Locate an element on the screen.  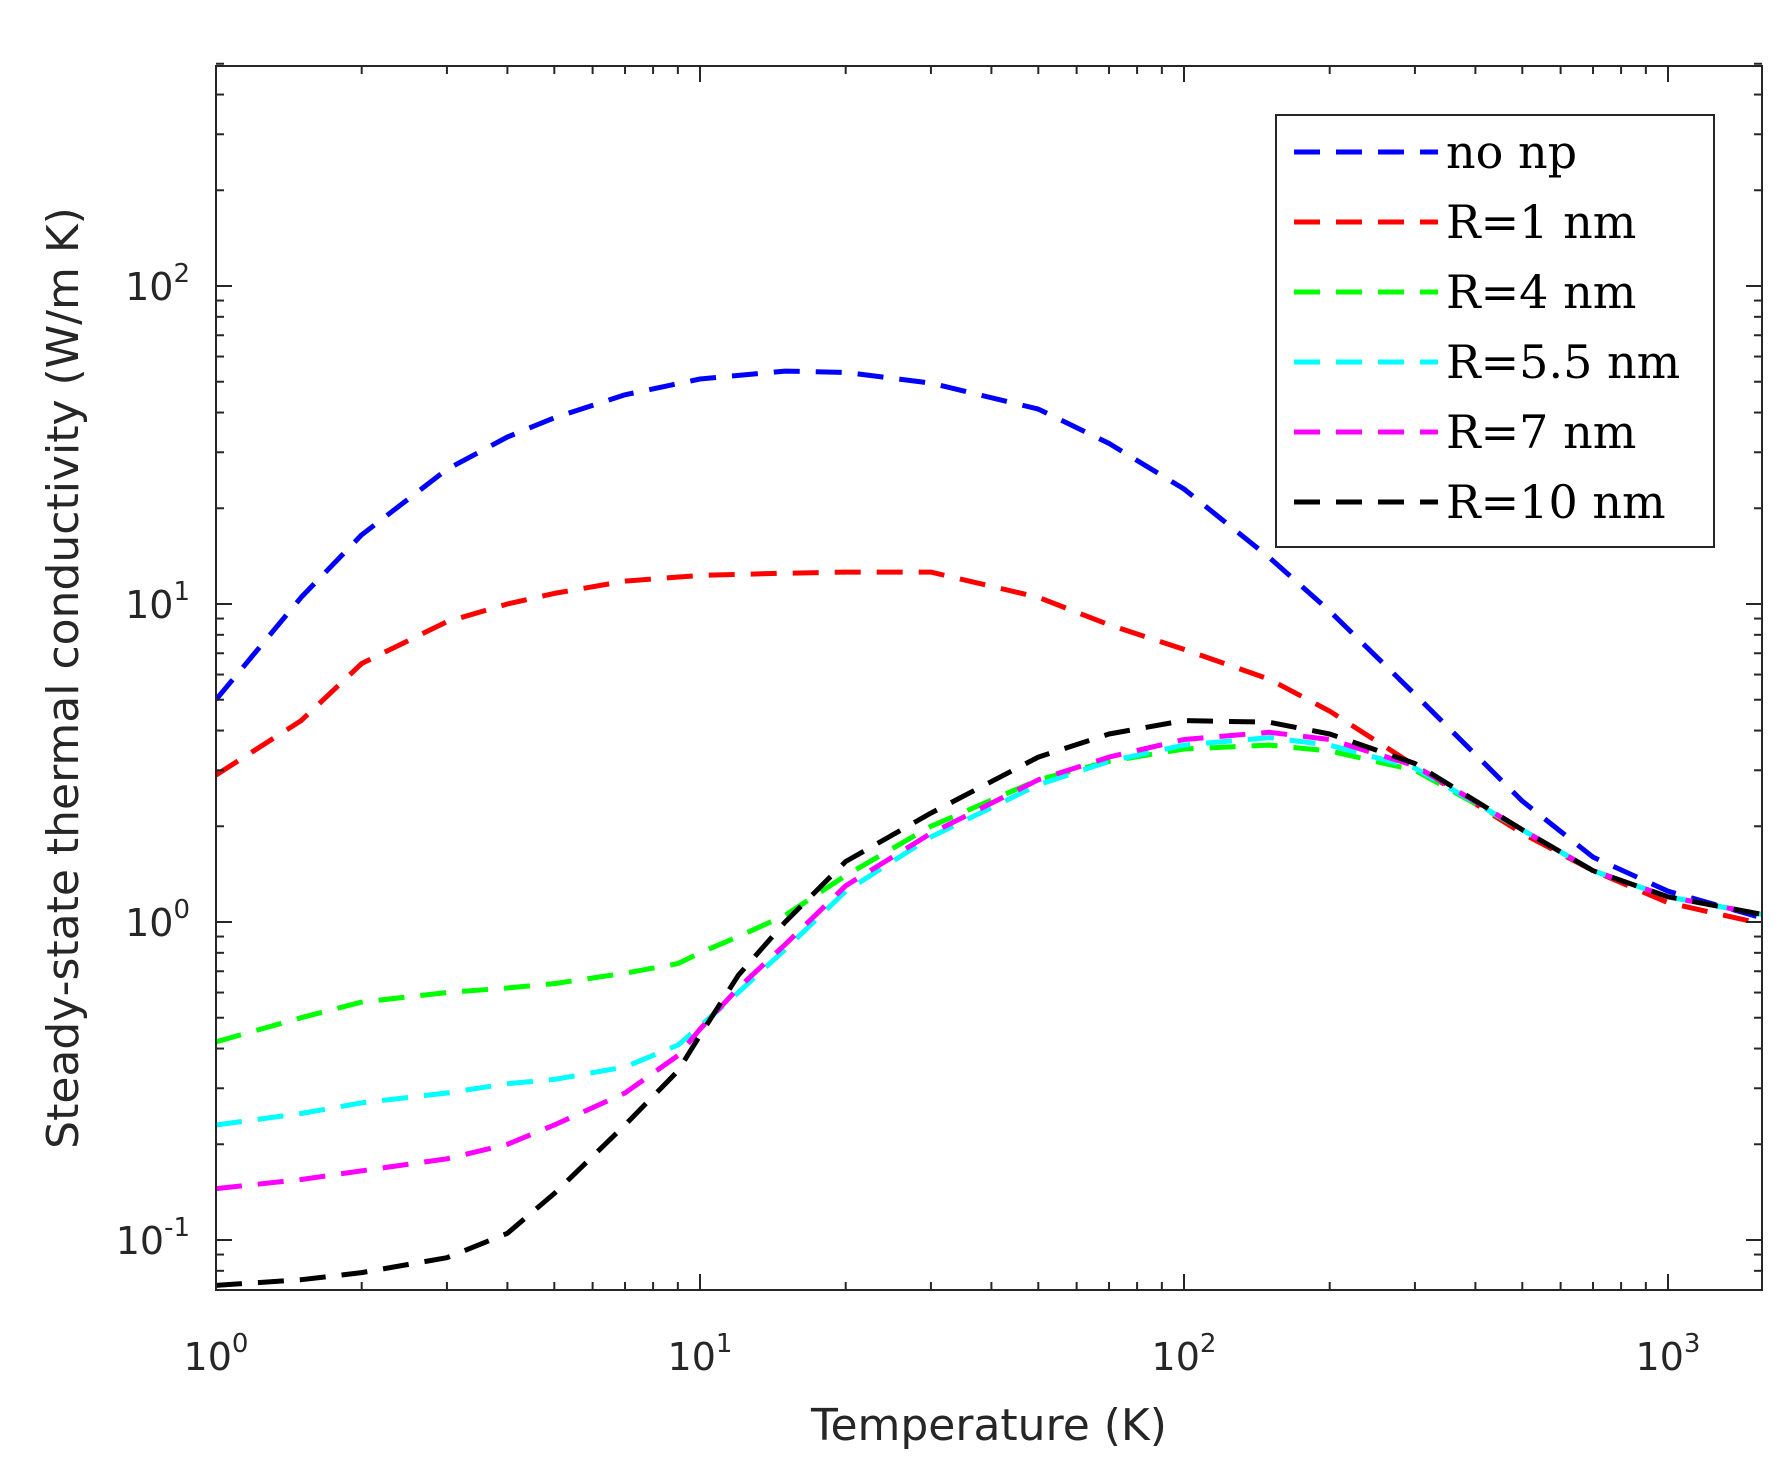
x-axis-label: Temperature (K) is located at coordinates (988, 1425).